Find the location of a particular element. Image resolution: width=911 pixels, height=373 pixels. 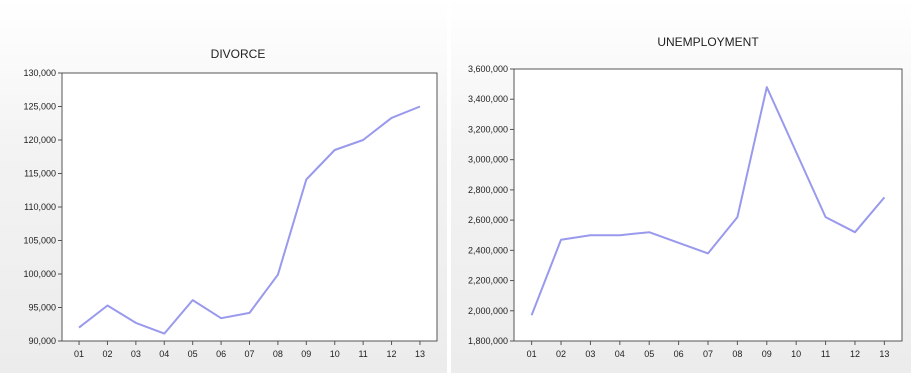

unemployment-y-tick-label: 2,400,000 is located at coordinates (488, 250).